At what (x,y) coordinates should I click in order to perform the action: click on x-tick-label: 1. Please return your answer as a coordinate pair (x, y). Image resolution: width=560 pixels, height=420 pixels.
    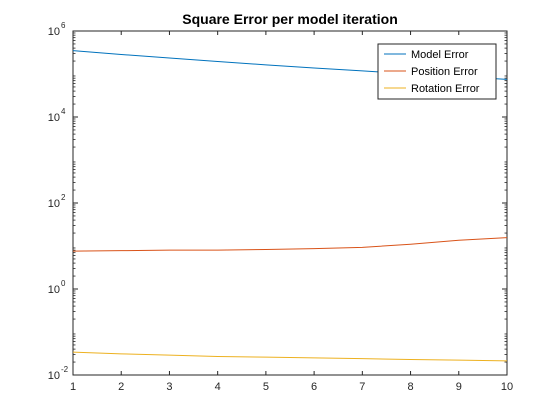
    Looking at the image, I should click on (73, 387).